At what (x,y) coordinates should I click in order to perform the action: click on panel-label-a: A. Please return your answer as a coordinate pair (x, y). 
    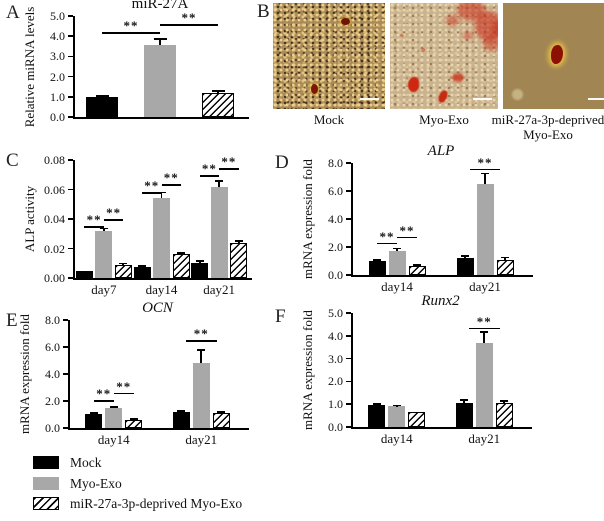
    Looking at the image, I should click on (13, 12).